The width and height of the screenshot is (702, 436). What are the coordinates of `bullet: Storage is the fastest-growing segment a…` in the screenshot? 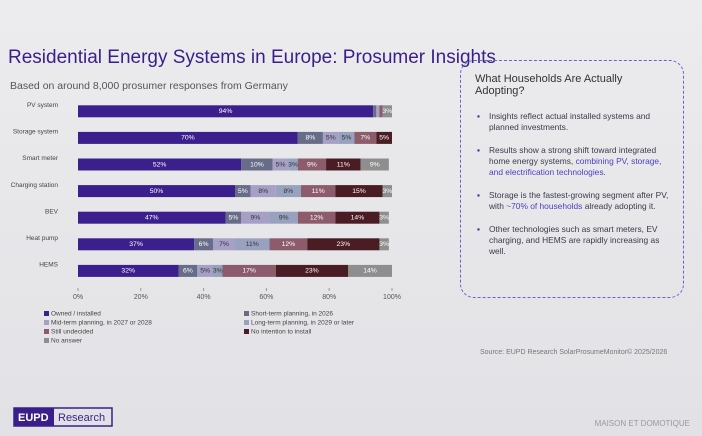 It's located at (573, 201).